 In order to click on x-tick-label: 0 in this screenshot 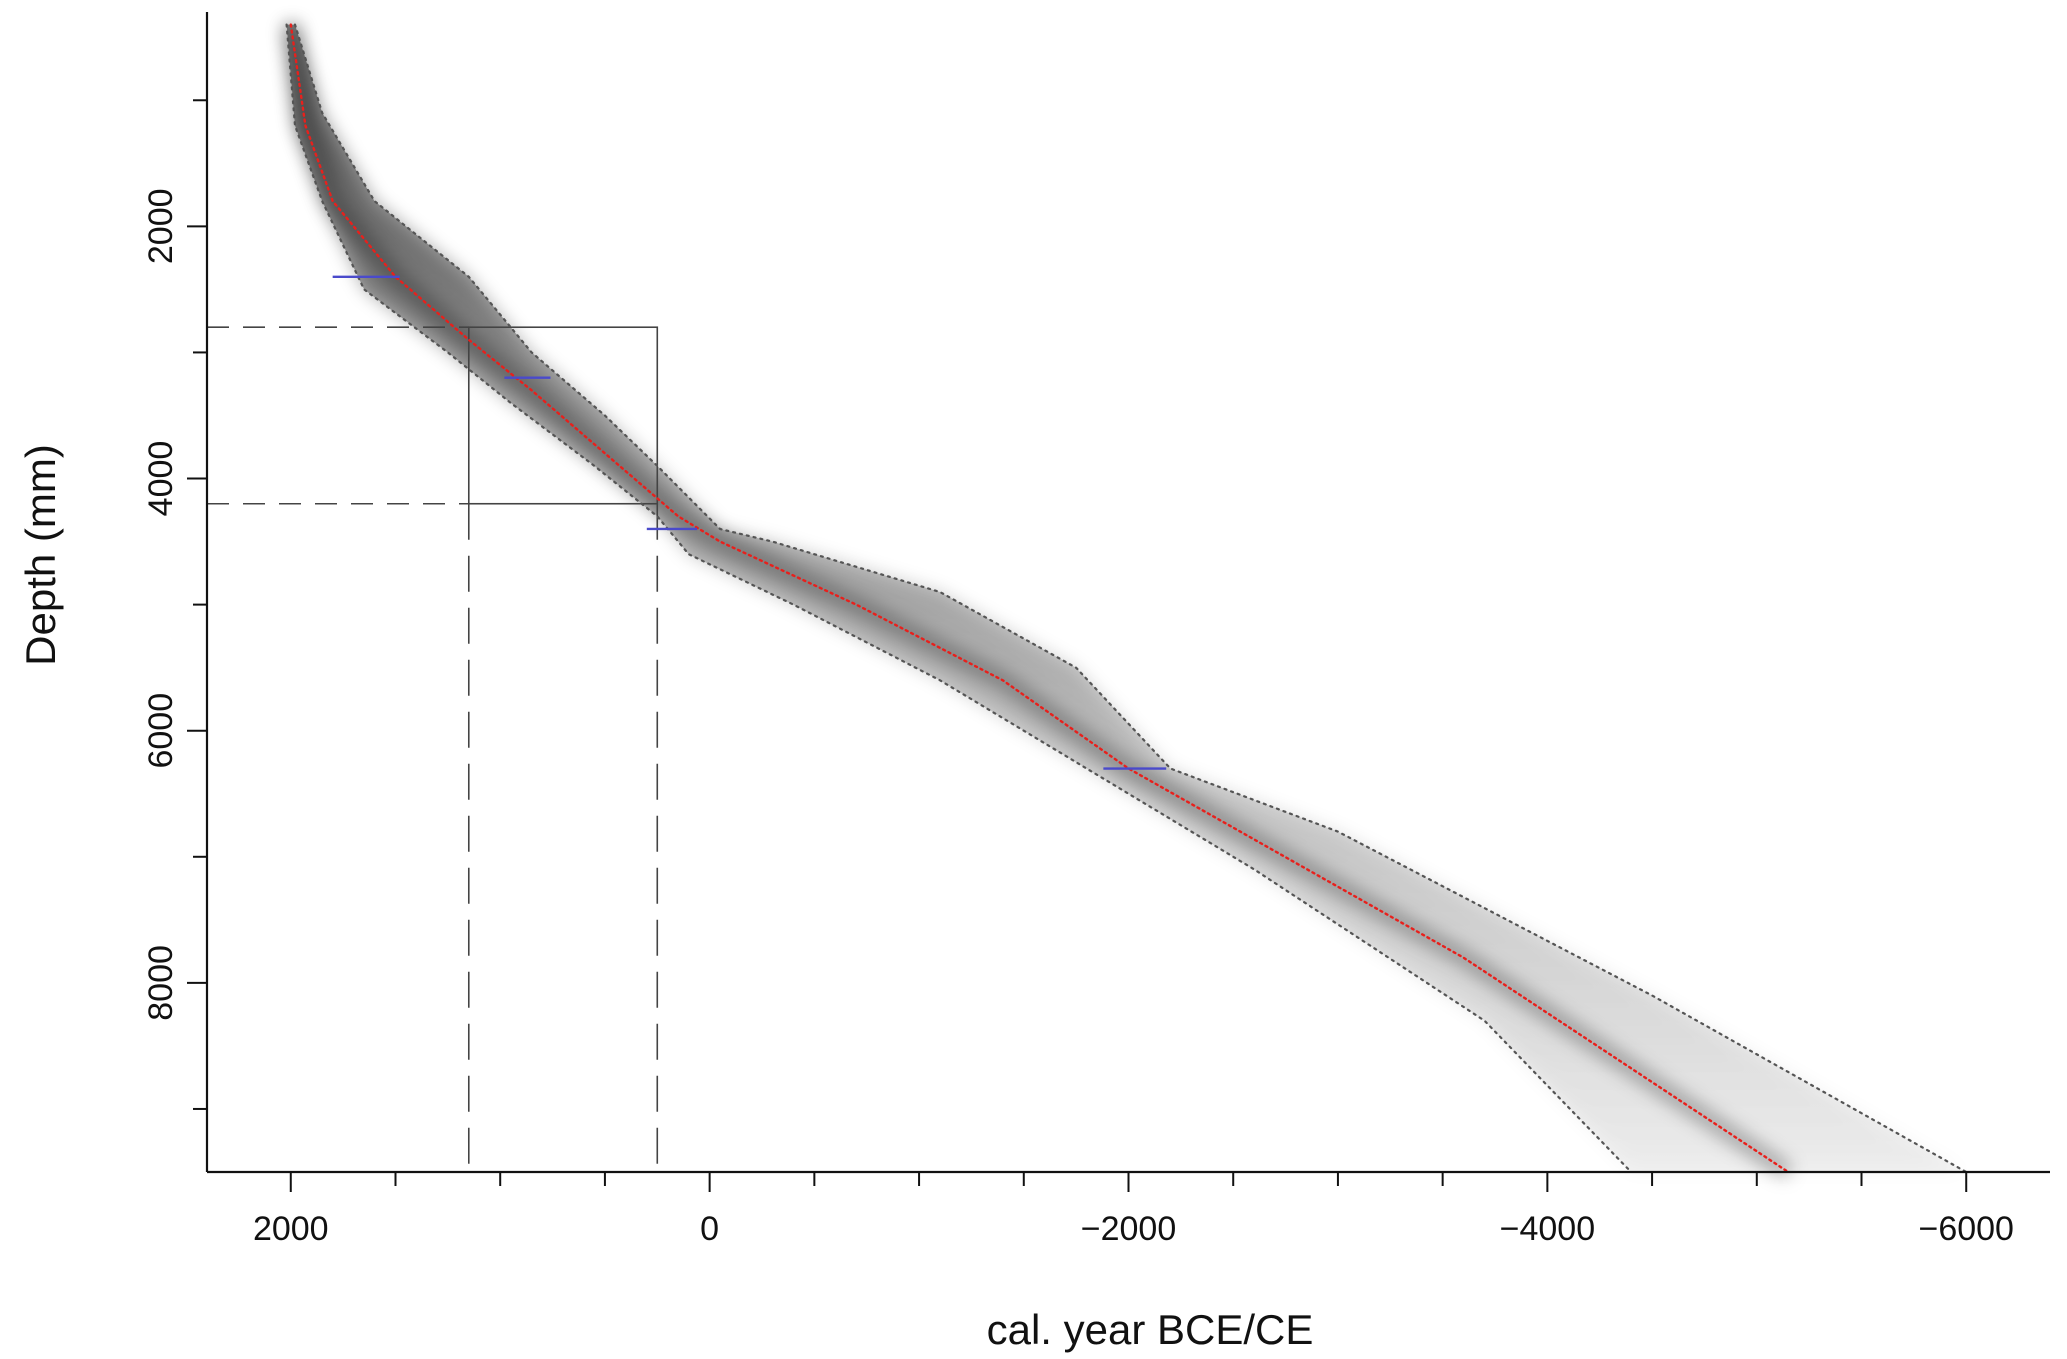, I will do `click(709, 1229)`.